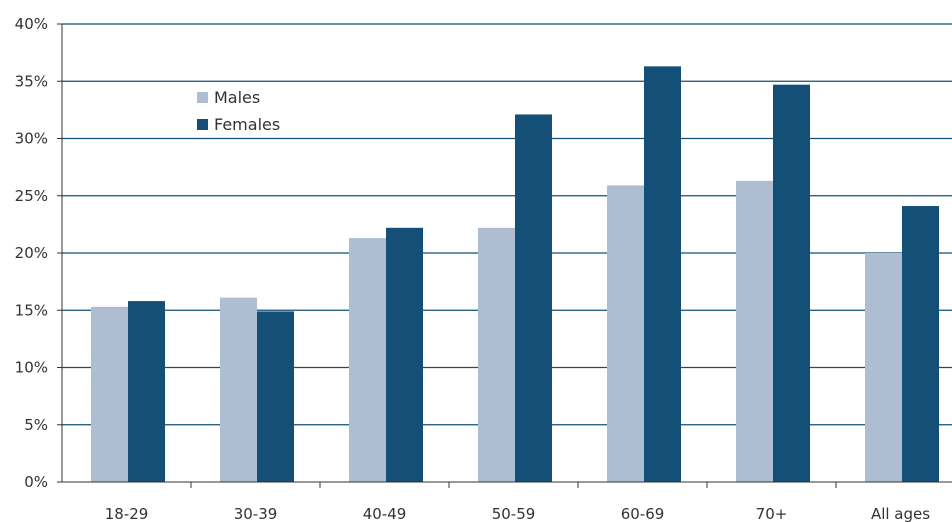  I want to click on y-tick-label: 5%, so click(36, 425).